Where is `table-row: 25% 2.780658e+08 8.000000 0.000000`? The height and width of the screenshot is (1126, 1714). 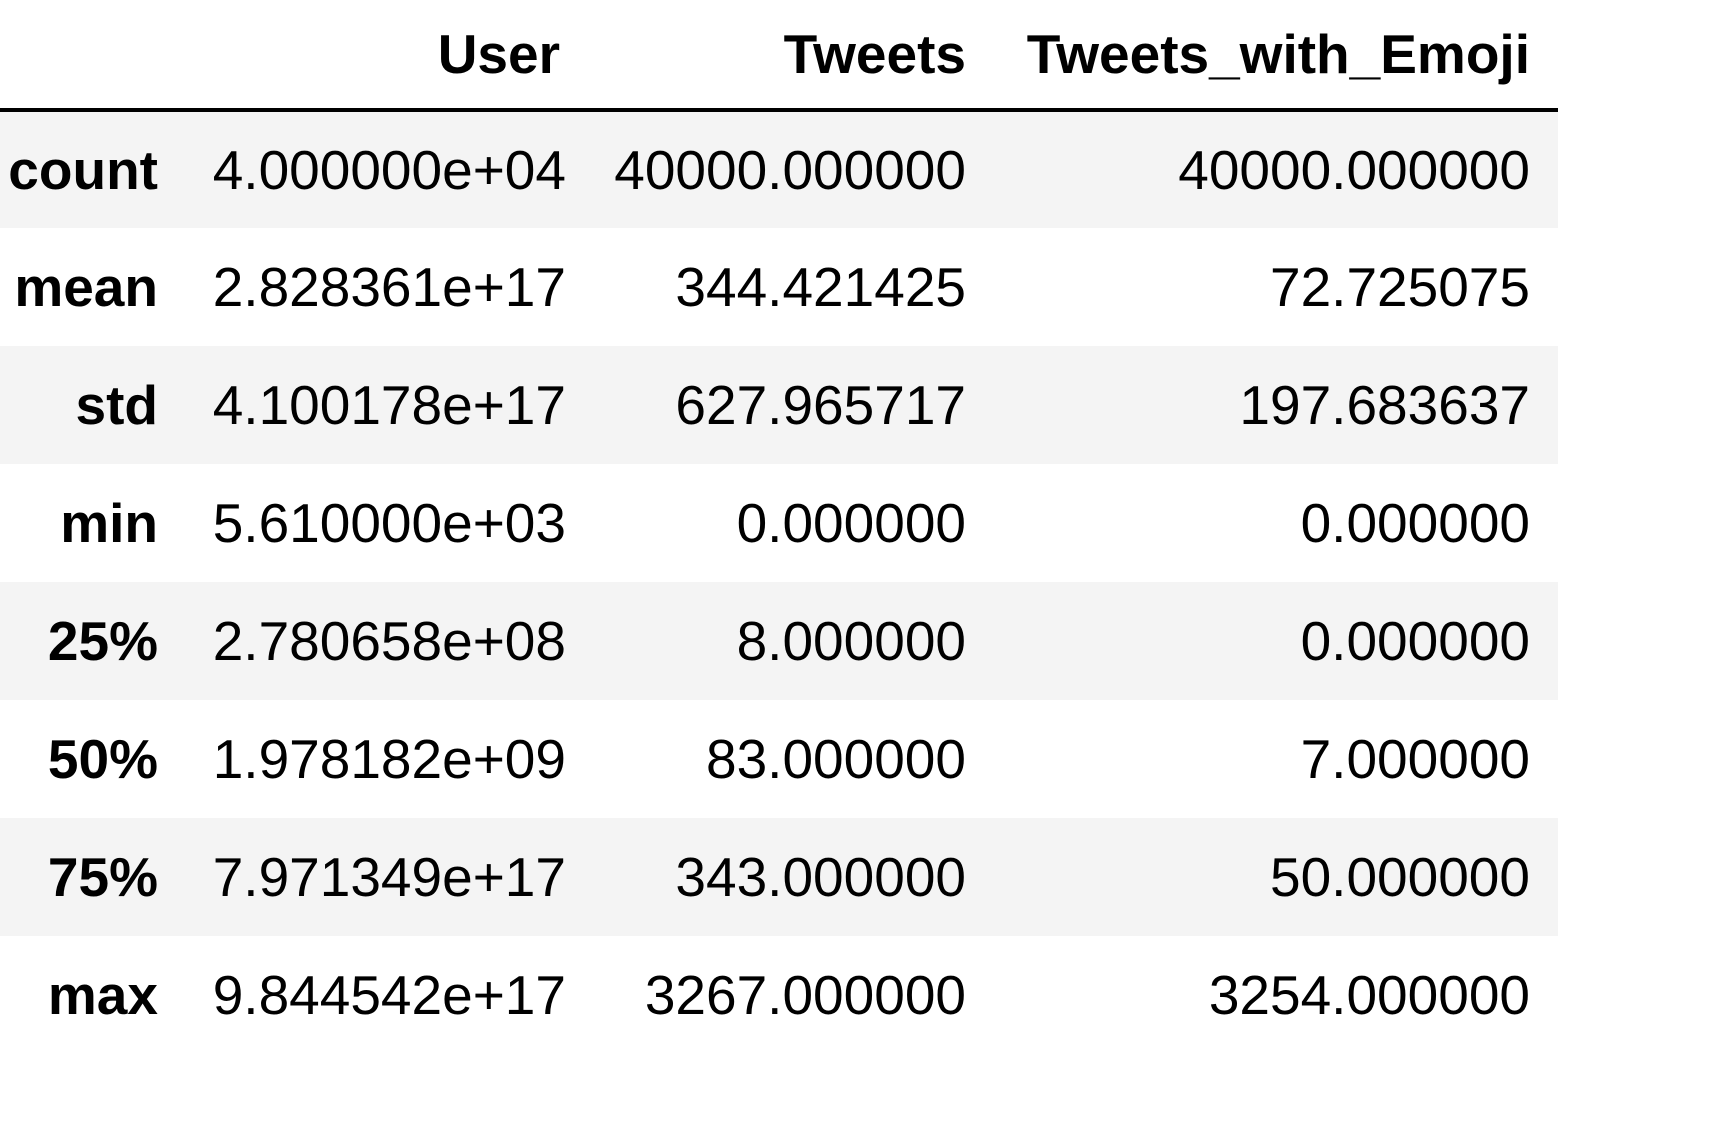 table-row: 25% 2.780658e+08 8.000000 0.000000 is located at coordinates (779, 641).